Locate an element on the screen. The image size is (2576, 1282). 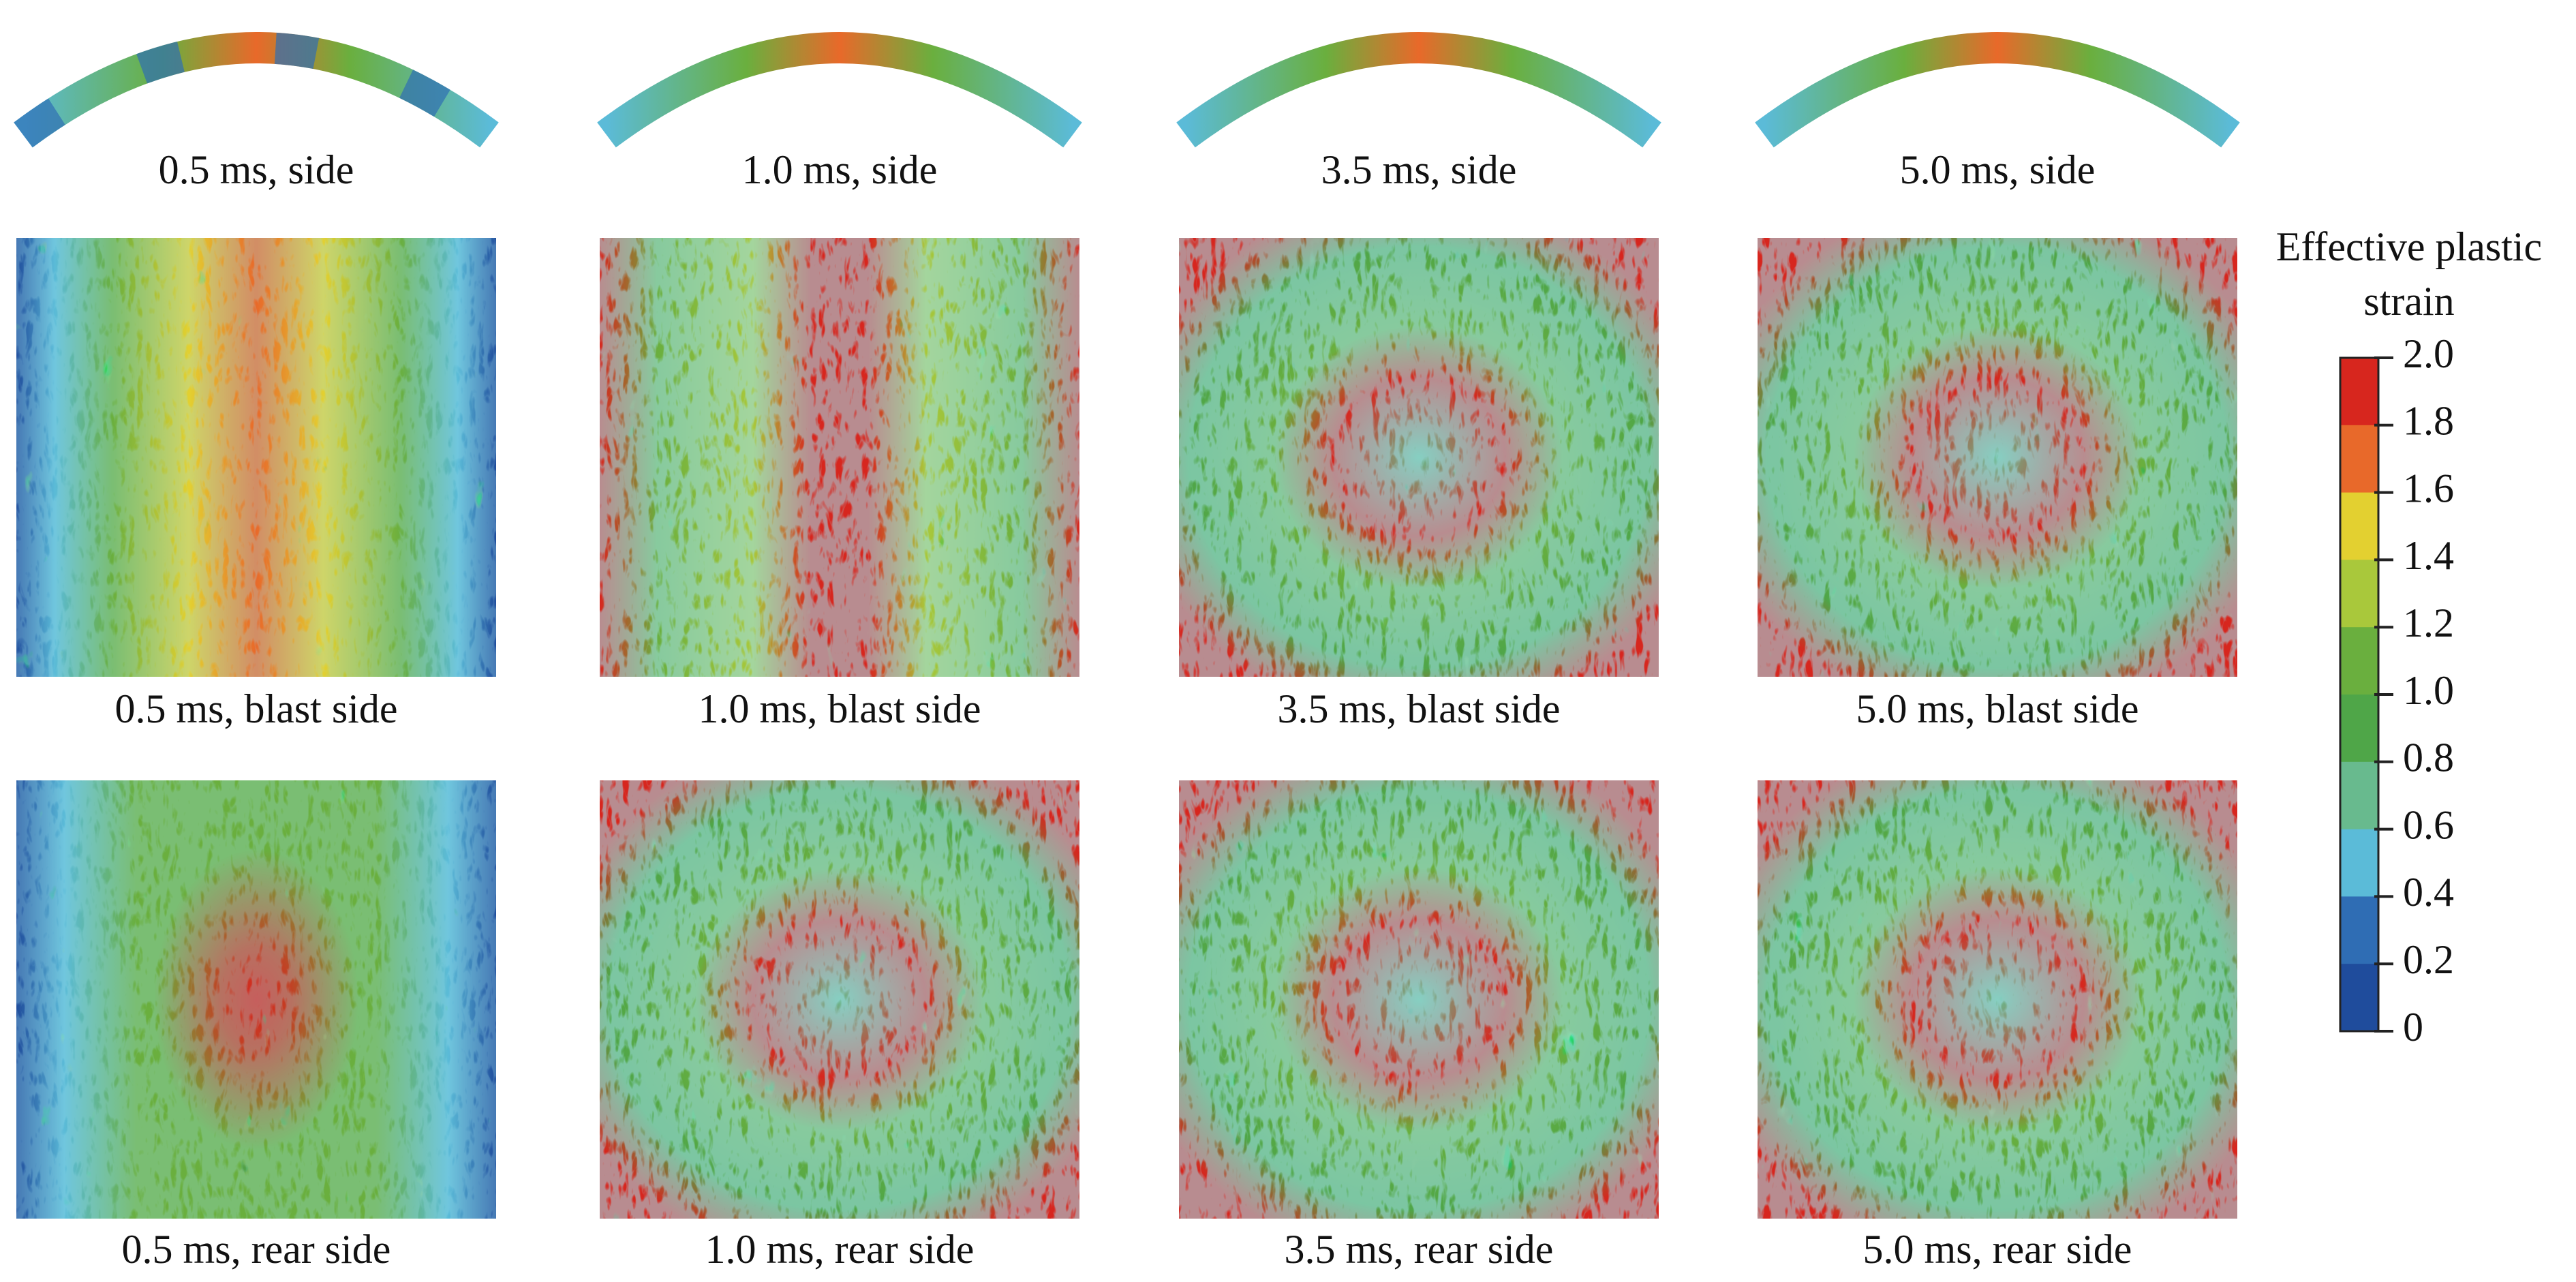
colorbar-tick-label: 0.6 is located at coordinates (2428, 825).